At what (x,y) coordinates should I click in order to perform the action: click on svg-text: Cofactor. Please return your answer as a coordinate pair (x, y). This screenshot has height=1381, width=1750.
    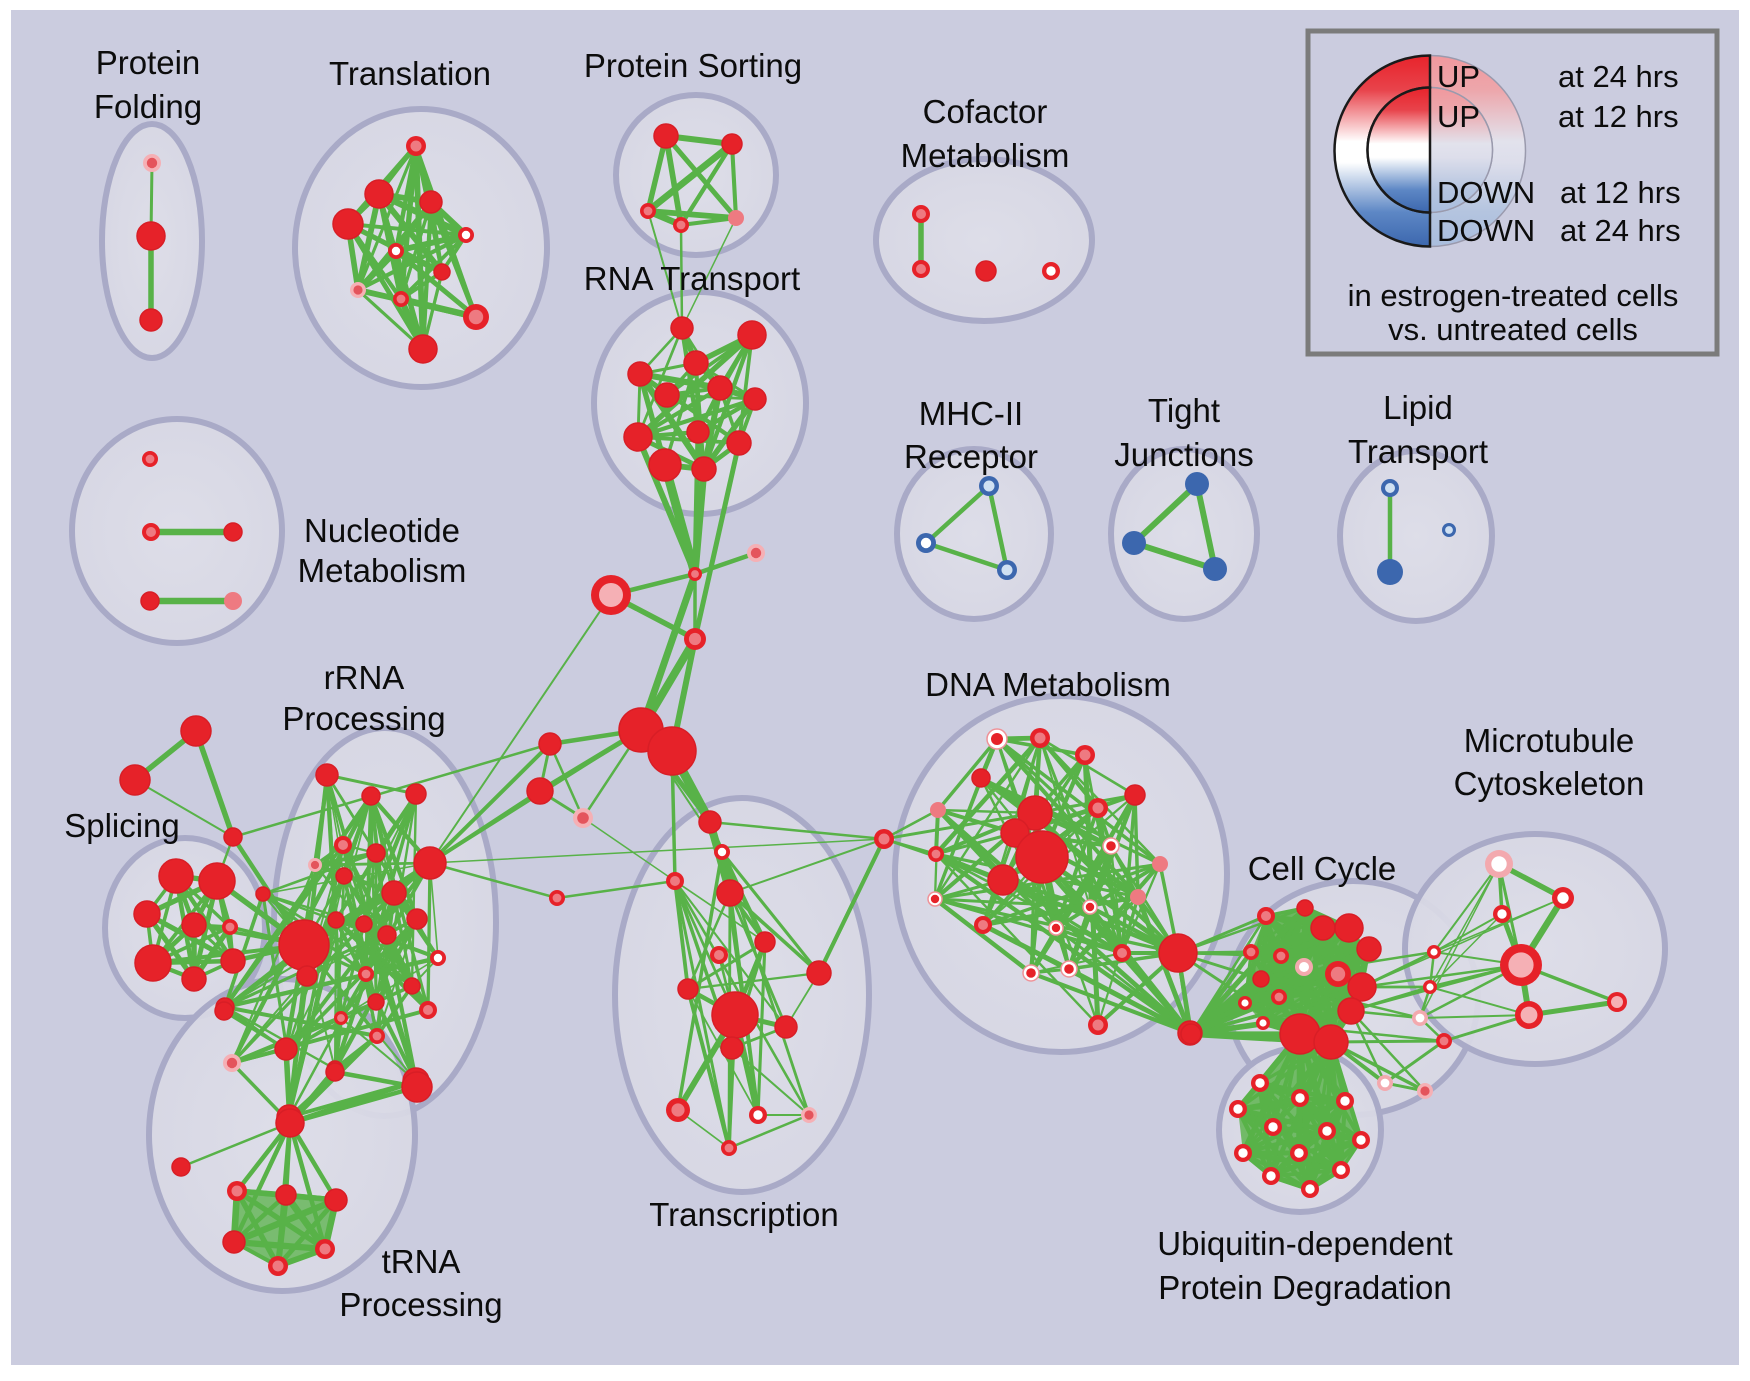
    Looking at the image, I should click on (985, 111).